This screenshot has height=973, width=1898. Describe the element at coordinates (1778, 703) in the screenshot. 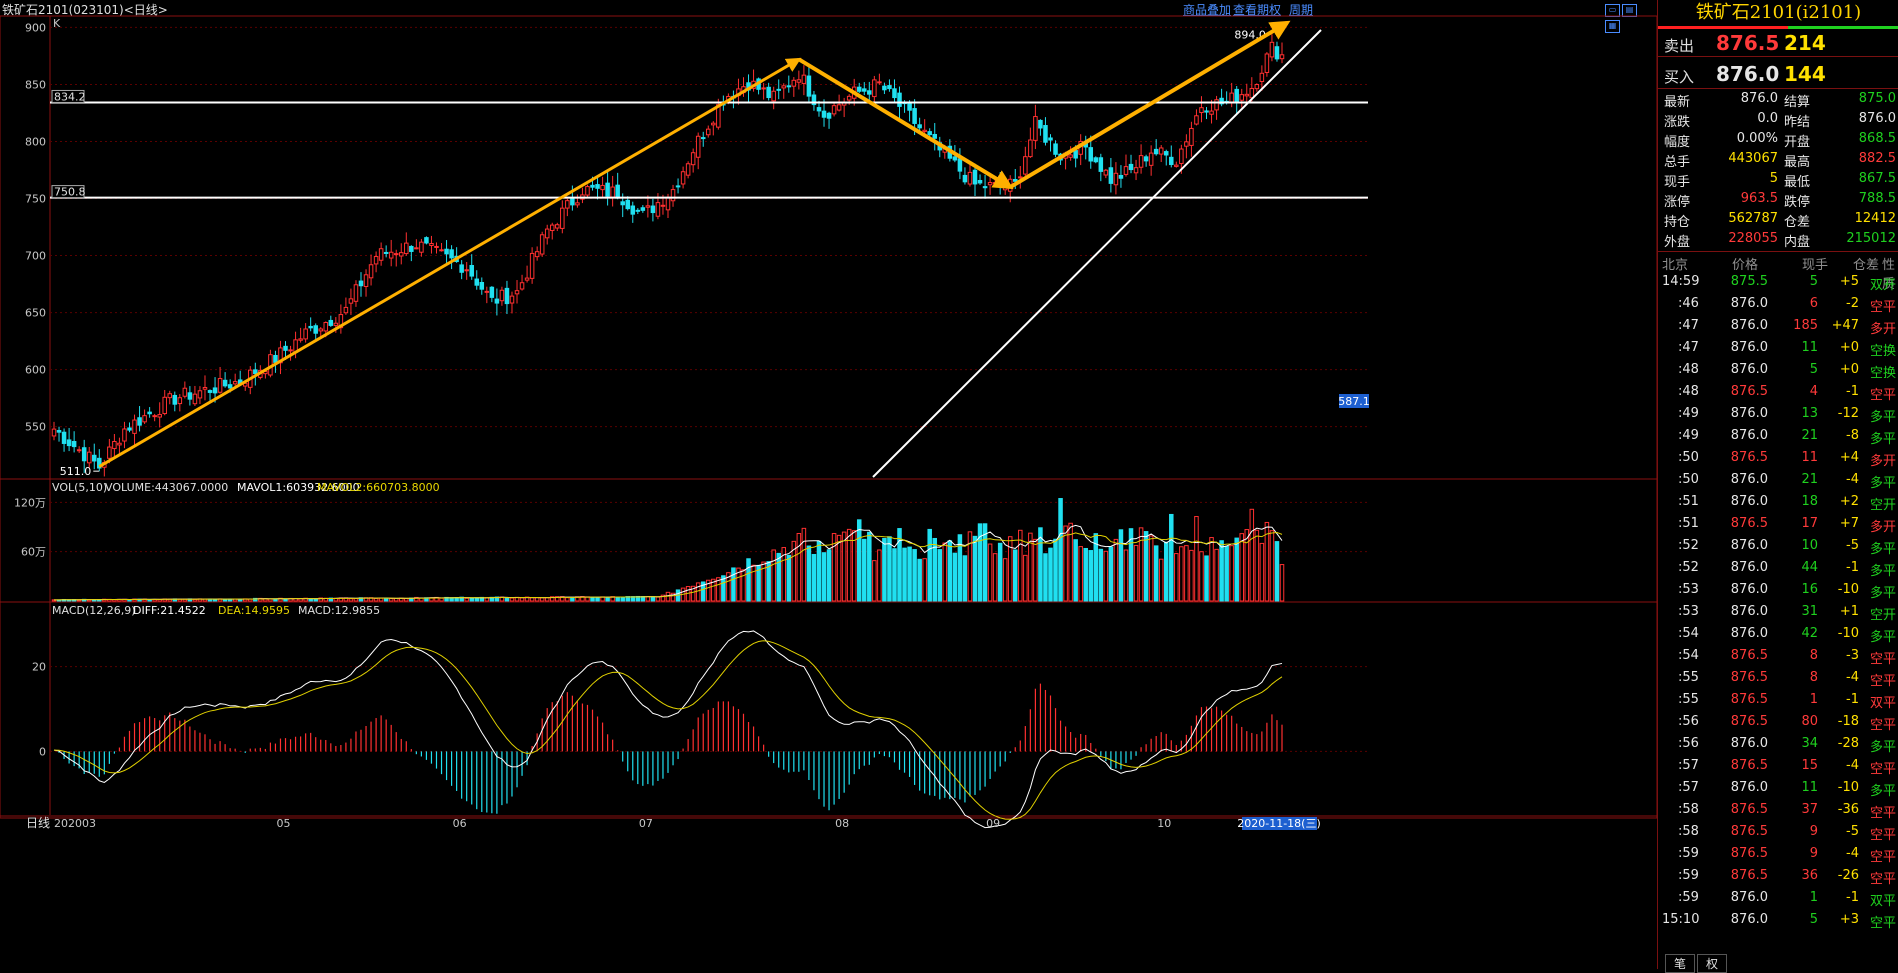

I see `tick-row: :55 876.5 1 -1 双平` at that location.